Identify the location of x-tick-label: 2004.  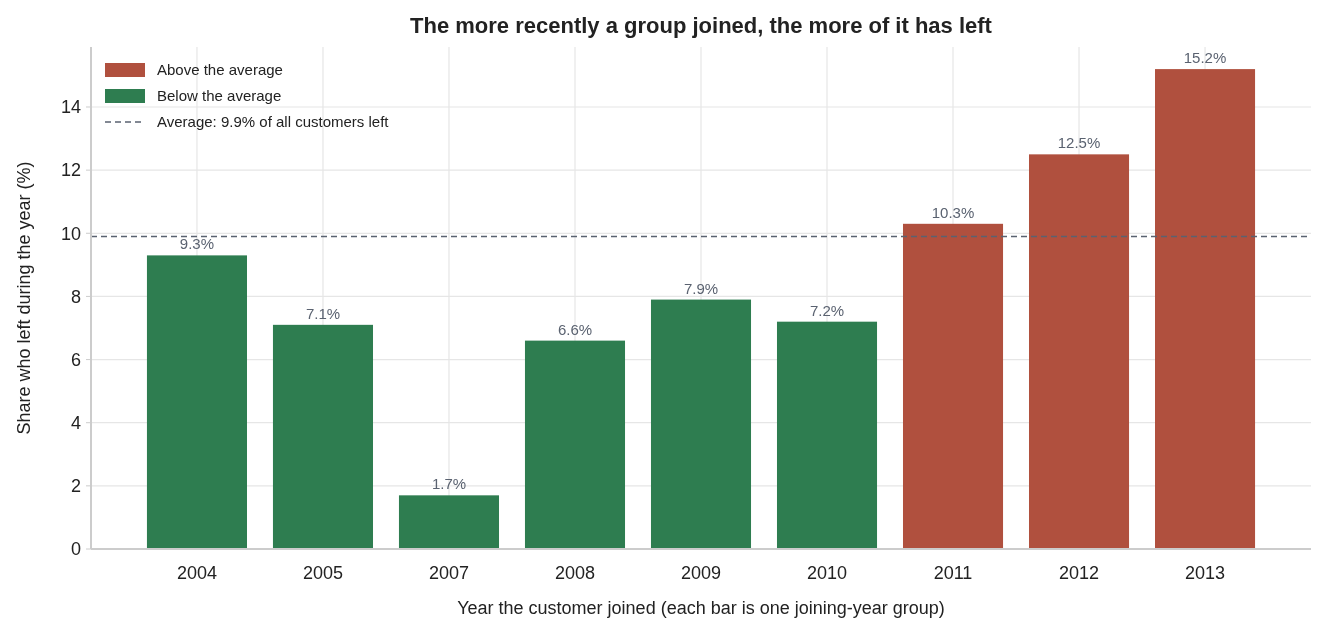
(196, 573).